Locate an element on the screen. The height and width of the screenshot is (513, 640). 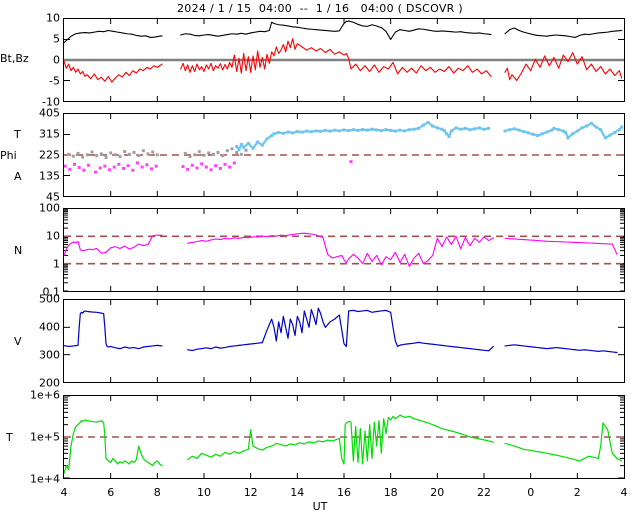
x-tick-2: 8 is located at coordinates (157, 492).